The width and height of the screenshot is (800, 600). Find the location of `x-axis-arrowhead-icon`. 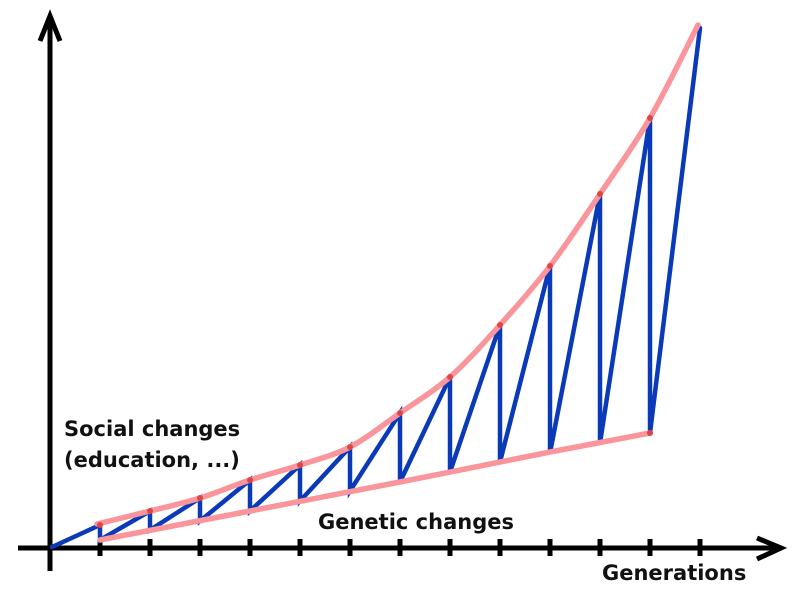

x-axis-arrowhead-icon is located at coordinates (771, 548).